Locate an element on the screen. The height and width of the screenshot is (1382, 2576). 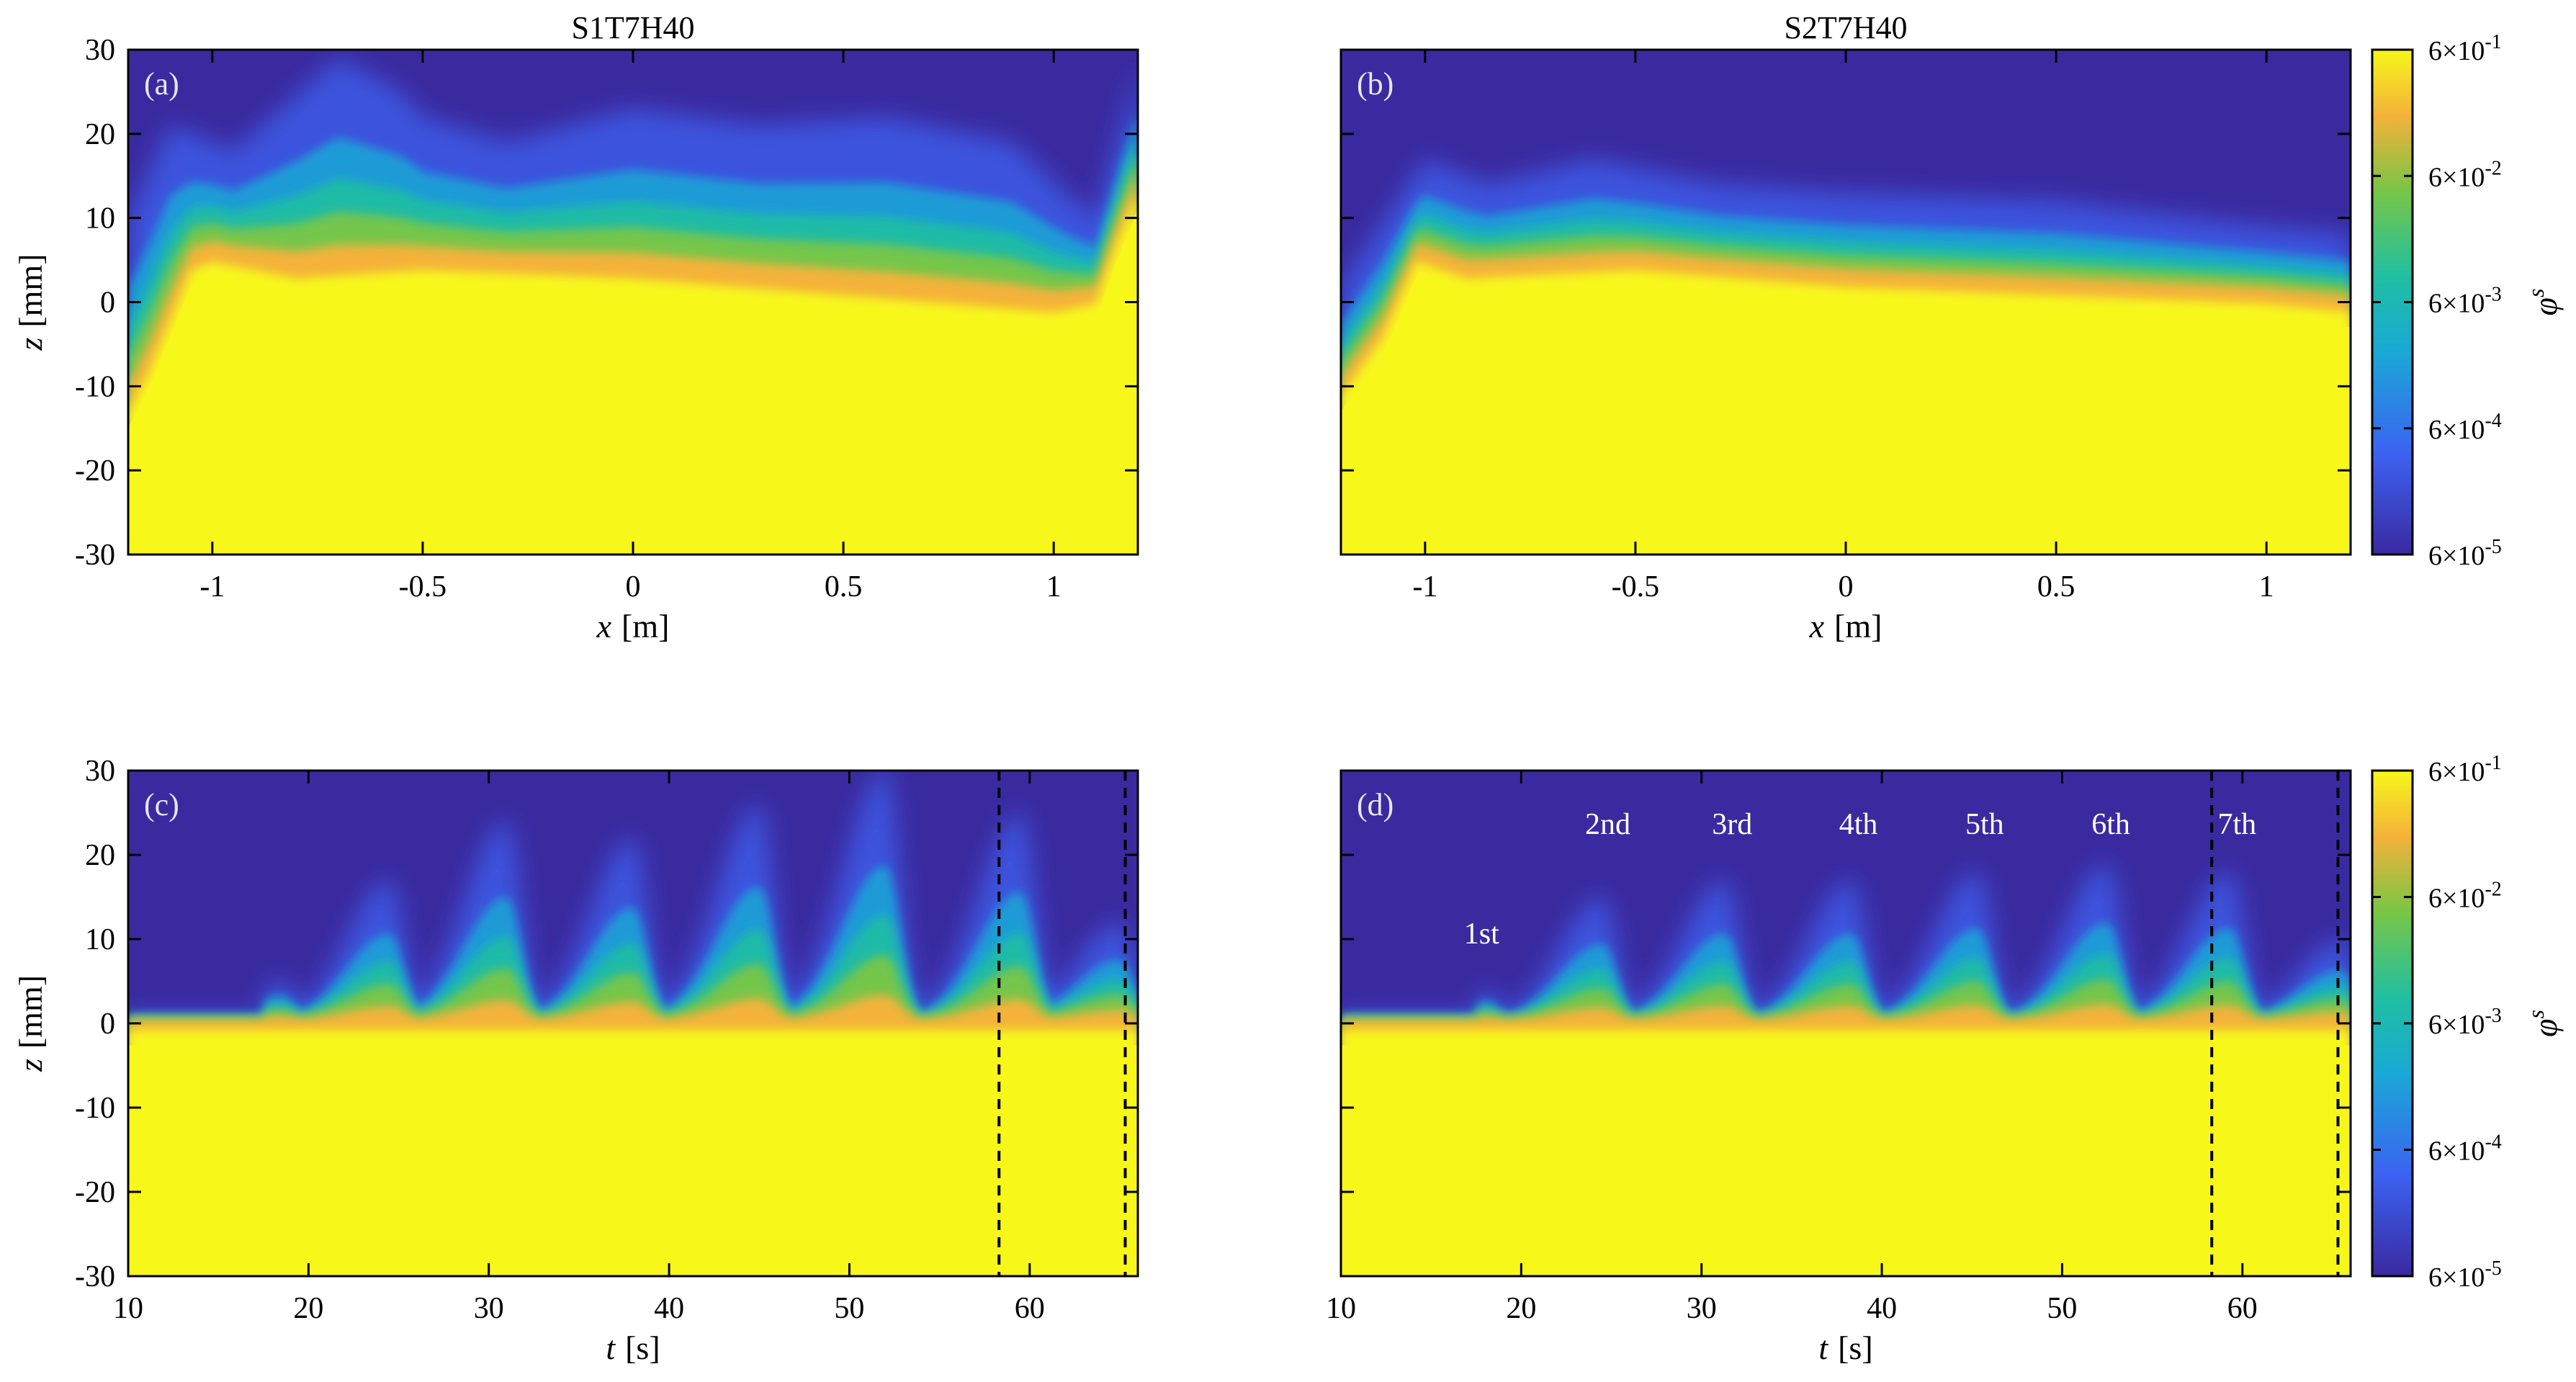
panel-label: (a) is located at coordinates (161, 84).